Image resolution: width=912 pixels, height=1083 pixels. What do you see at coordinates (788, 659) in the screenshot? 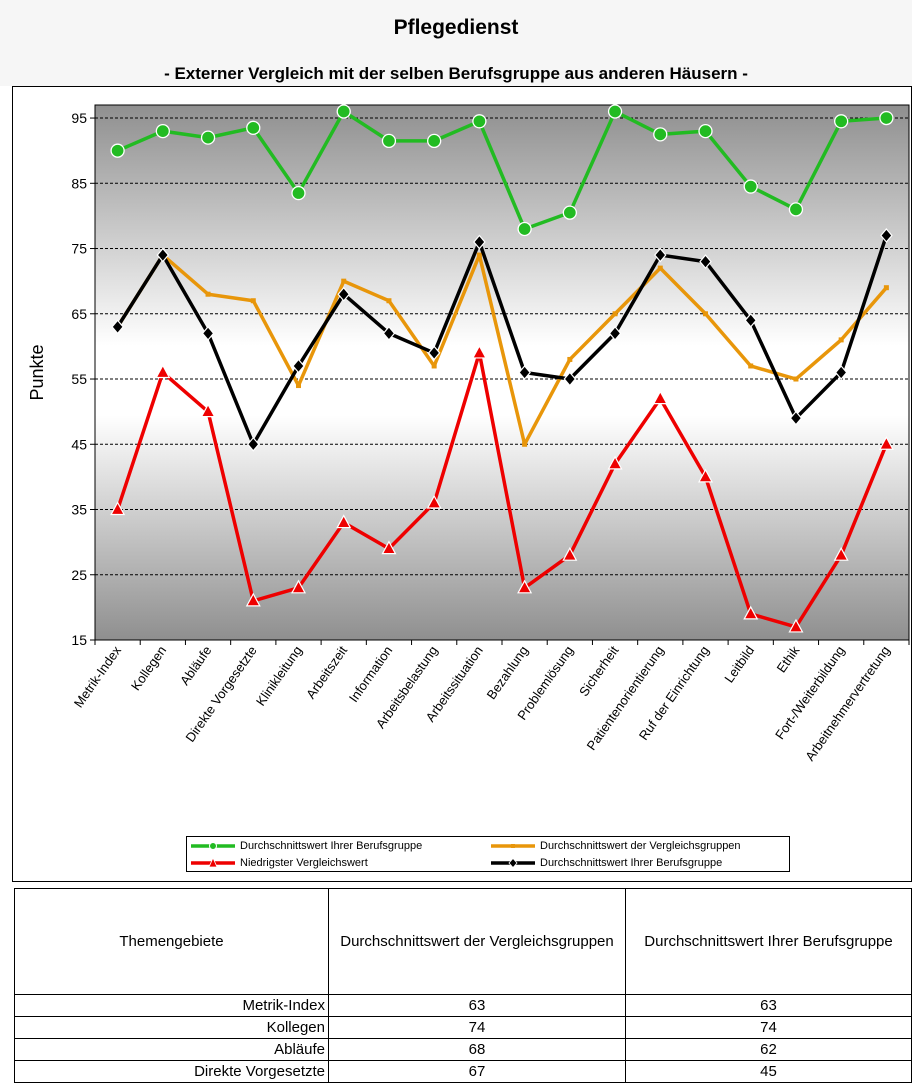
I see `x-tick-label: Ethik` at bounding box center [788, 659].